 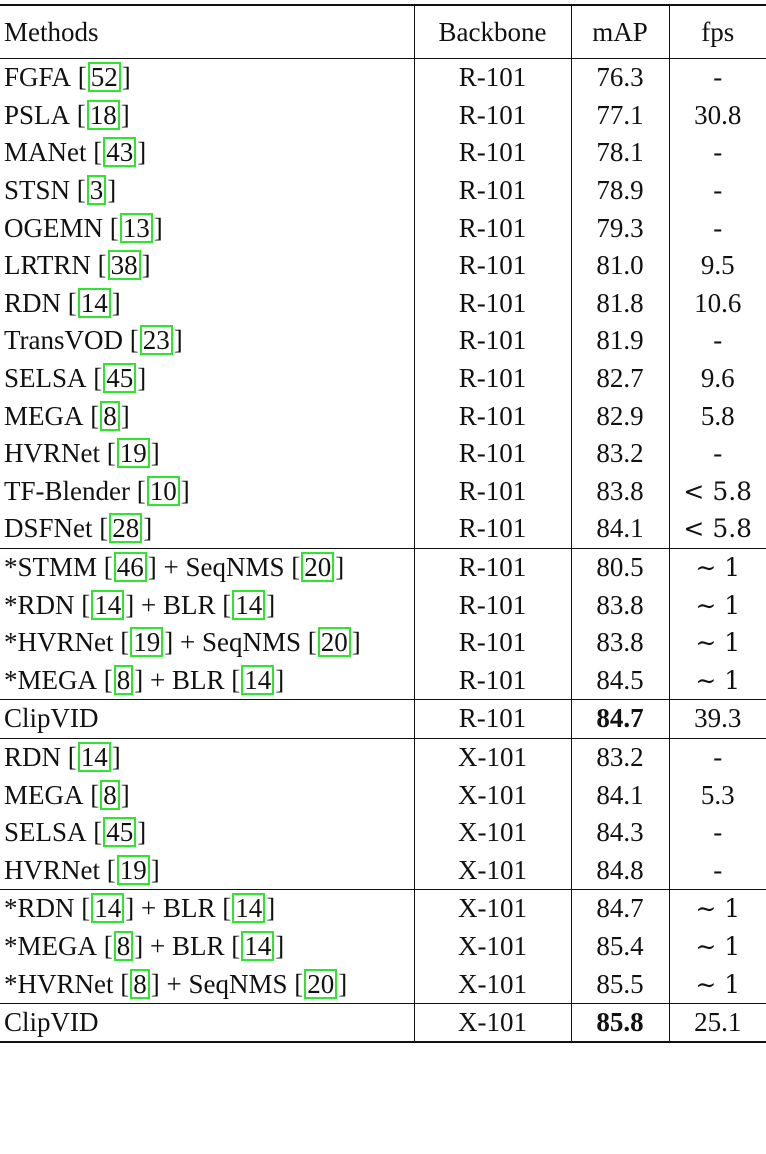 I want to click on table-row: TF-Blender [10] R-101 83.8 < 5.8, so click(x=383, y=491).